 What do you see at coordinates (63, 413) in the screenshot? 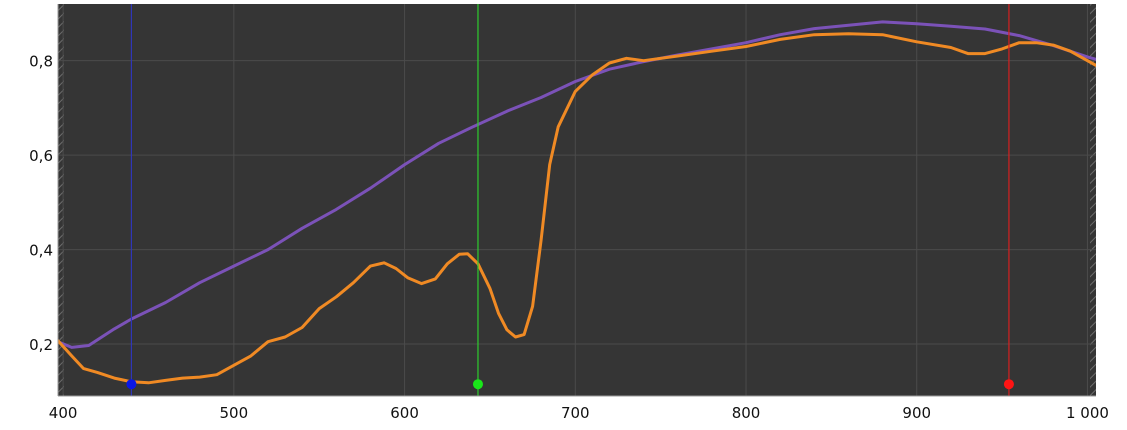
I see `x-tick-label: 400` at bounding box center [63, 413].